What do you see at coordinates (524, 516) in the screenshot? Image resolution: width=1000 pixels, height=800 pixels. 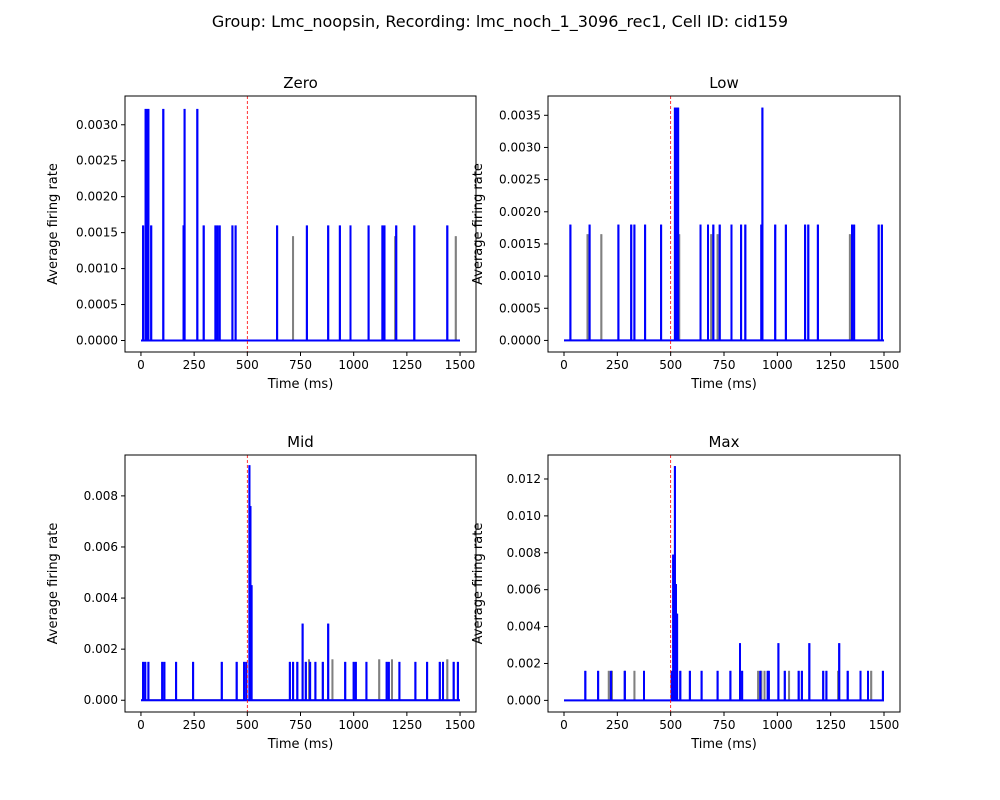 I see `y-tick-label: 0.010` at bounding box center [524, 516].